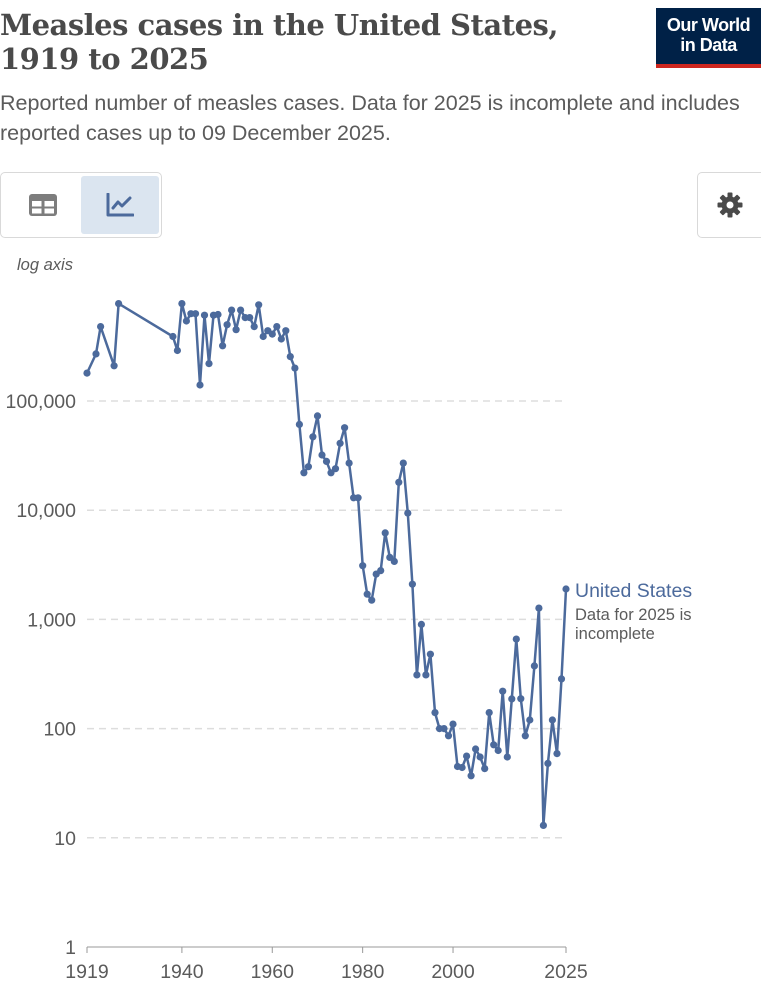 The width and height of the screenshot is (761, 1000). I want to click on tab-table, so click(43, 205).